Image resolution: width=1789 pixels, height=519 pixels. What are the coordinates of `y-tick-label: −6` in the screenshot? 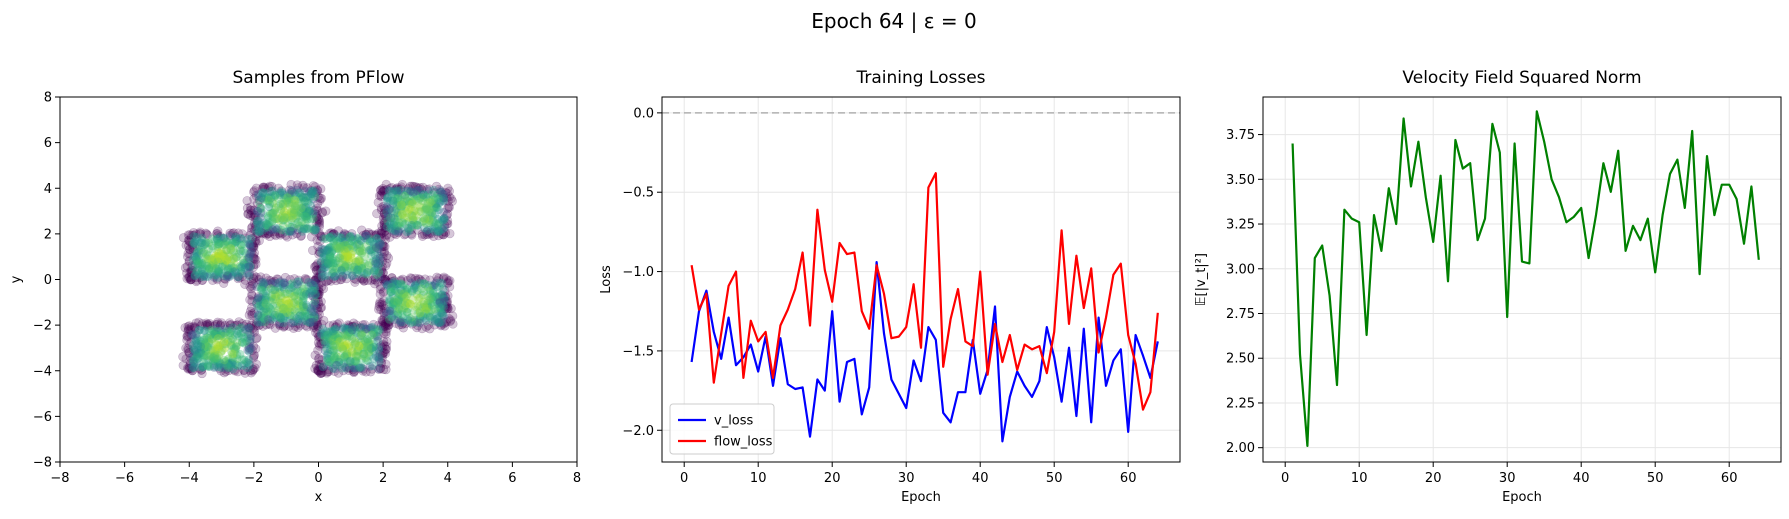 It's located at (42, 417).